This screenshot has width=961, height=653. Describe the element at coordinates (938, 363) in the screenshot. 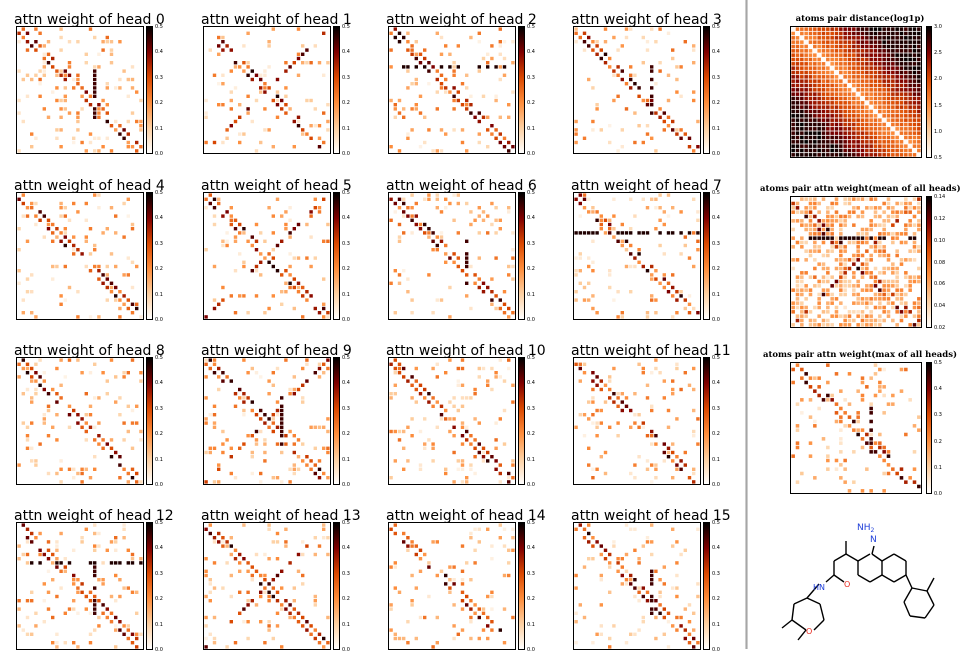

I see `colorbar-tick-label: 0.5` at that location.